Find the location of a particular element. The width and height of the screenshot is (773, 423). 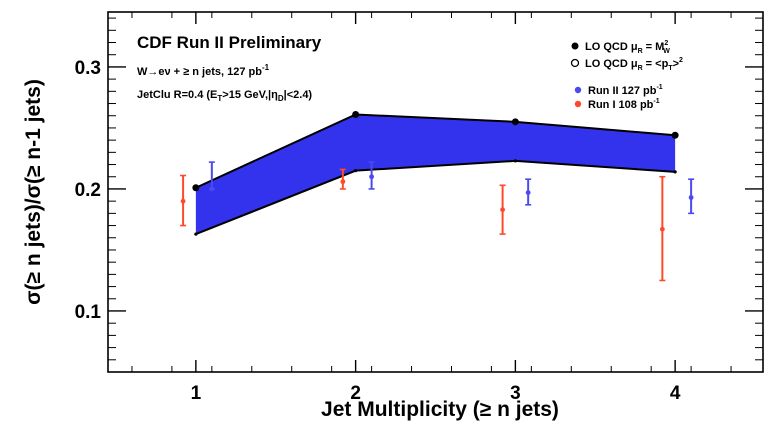

annotation-title: CDF Run II Preliminary is located at coordinates (229, 42).